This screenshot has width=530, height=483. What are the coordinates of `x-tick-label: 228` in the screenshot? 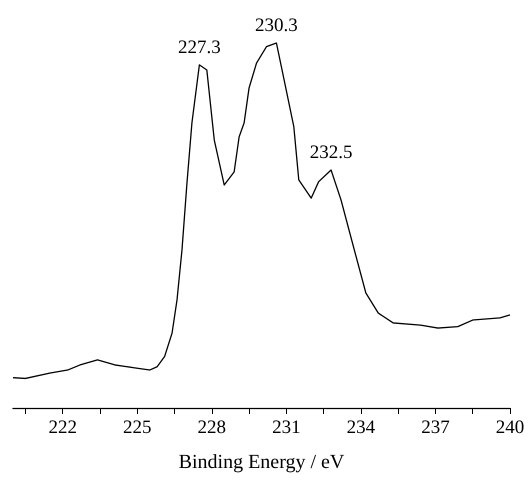 It's located at (212, 427).